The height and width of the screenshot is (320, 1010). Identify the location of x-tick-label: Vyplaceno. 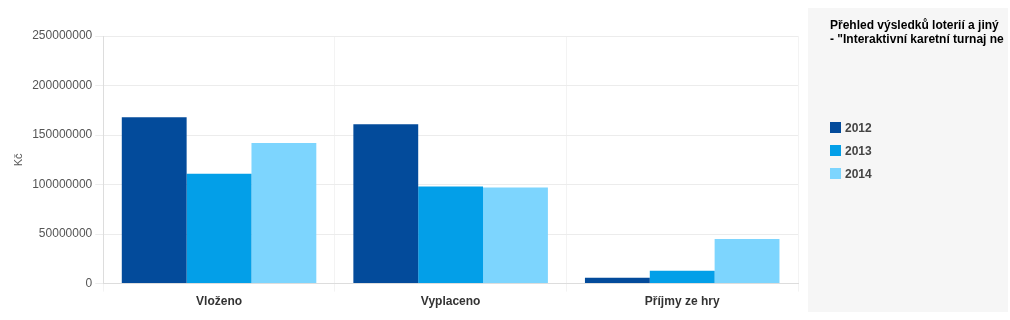
(450, 301).